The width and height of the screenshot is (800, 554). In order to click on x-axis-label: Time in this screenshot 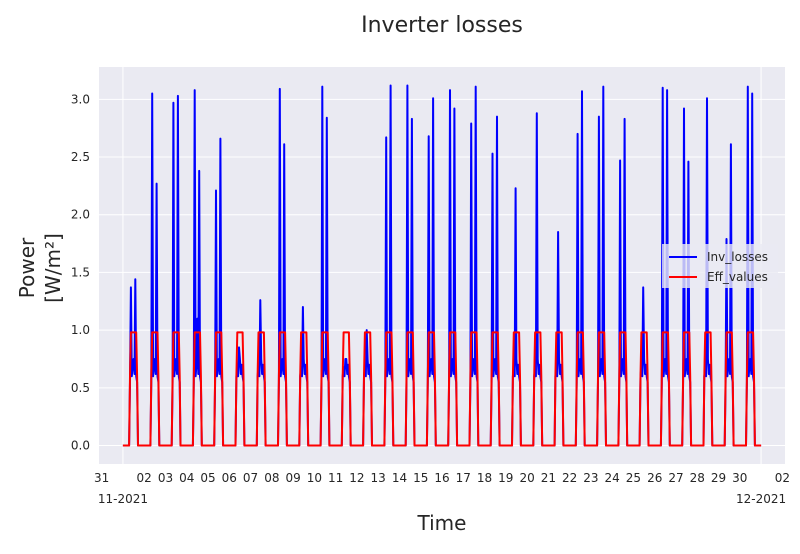, I will do `click(442, 523)`.